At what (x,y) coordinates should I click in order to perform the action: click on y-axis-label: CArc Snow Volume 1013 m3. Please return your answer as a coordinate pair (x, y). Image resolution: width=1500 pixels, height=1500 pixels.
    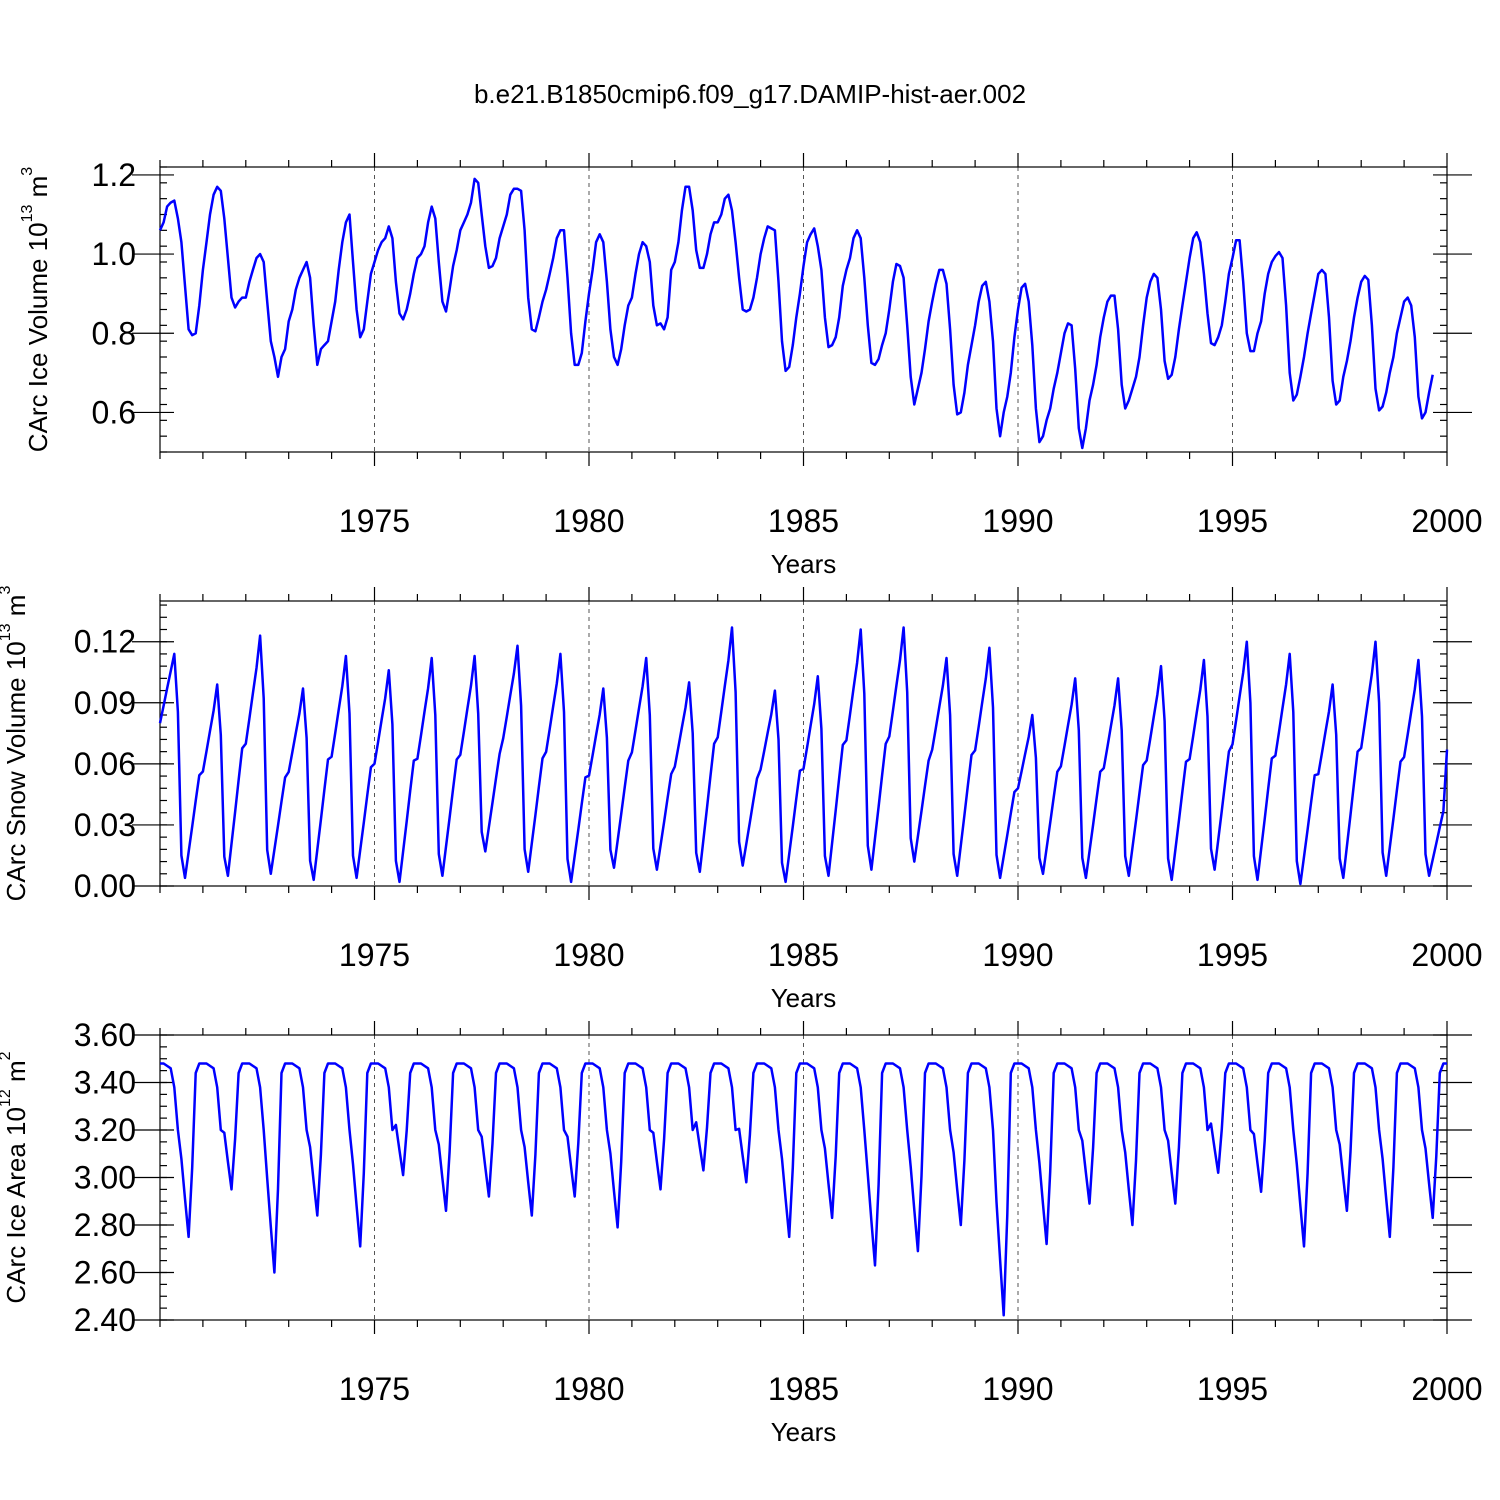
    Looking at the image, I should click on (15, 744).